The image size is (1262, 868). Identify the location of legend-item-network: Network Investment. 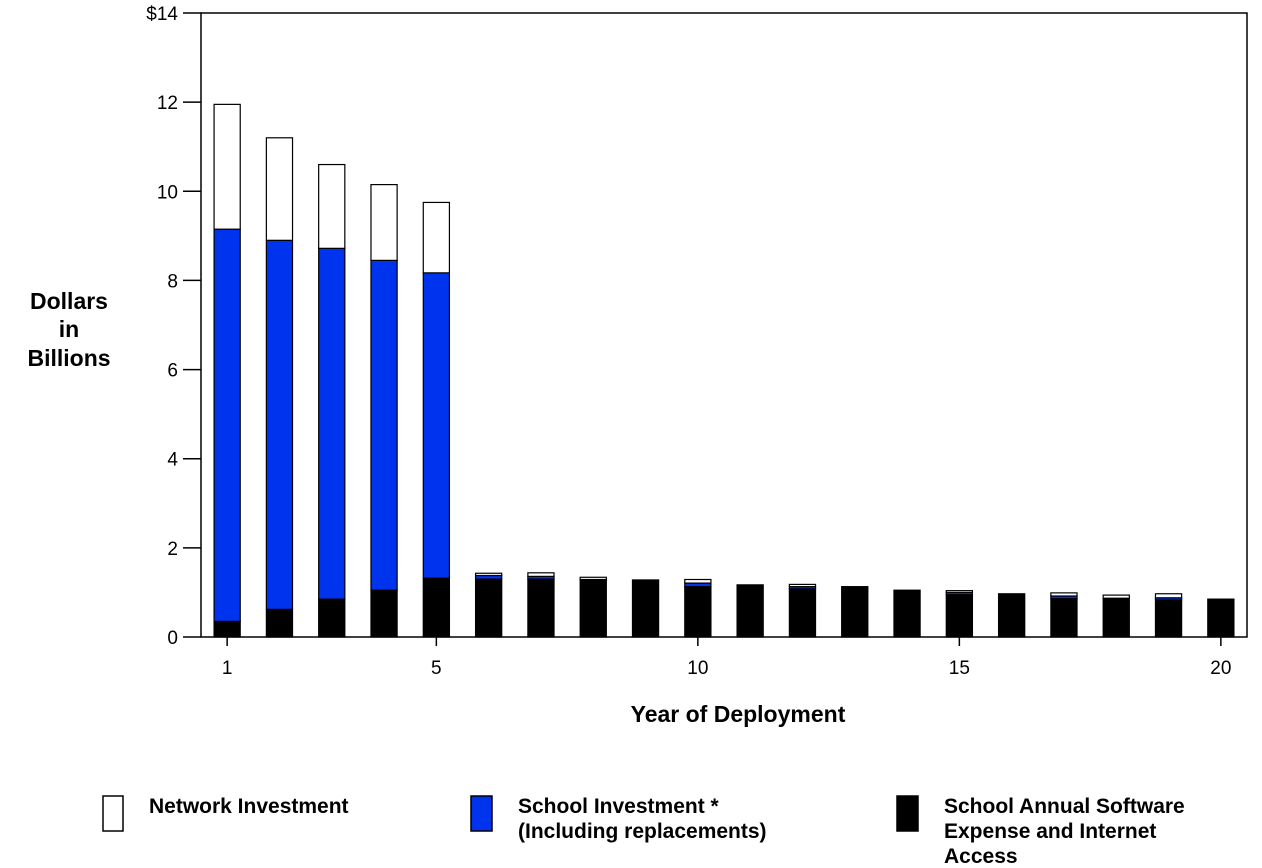
(225, 813).